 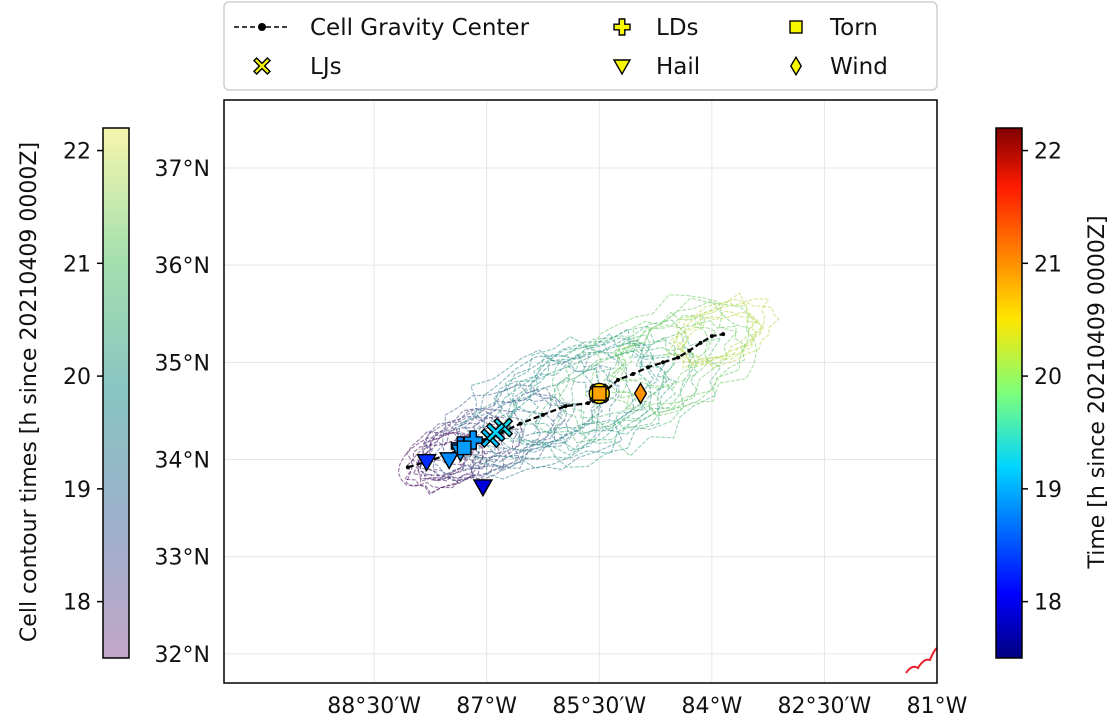 What do you see at coordinates (1048, 152) in the screenshot?
I see `right-colorbar-tick-label: 22` at bounding box center [1048, 152].